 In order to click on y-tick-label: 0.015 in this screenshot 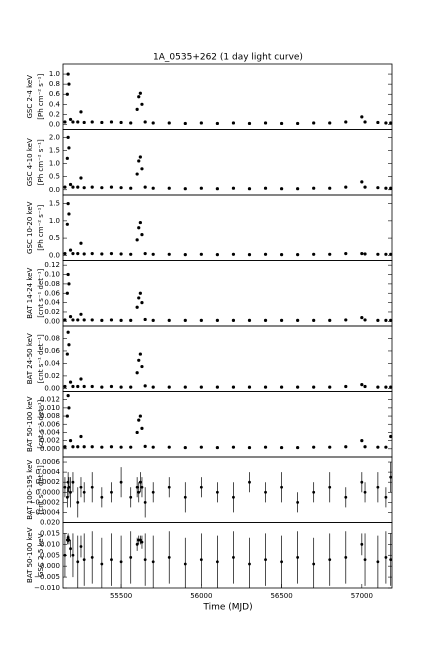, I will do `click(50, 533)`.